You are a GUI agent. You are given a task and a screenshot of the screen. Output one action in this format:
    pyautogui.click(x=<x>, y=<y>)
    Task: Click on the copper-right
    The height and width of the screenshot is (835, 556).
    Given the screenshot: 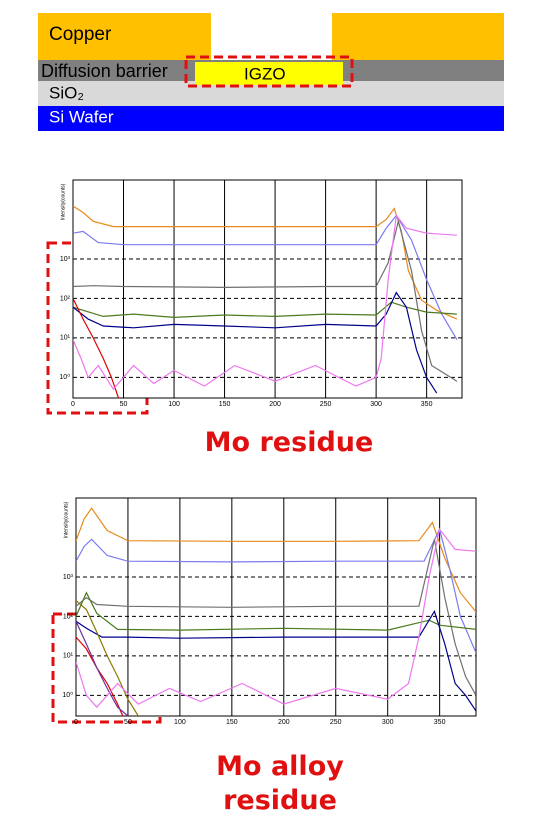 What is the action you would take?
    pyautogui.click(x=418, y=36)
    